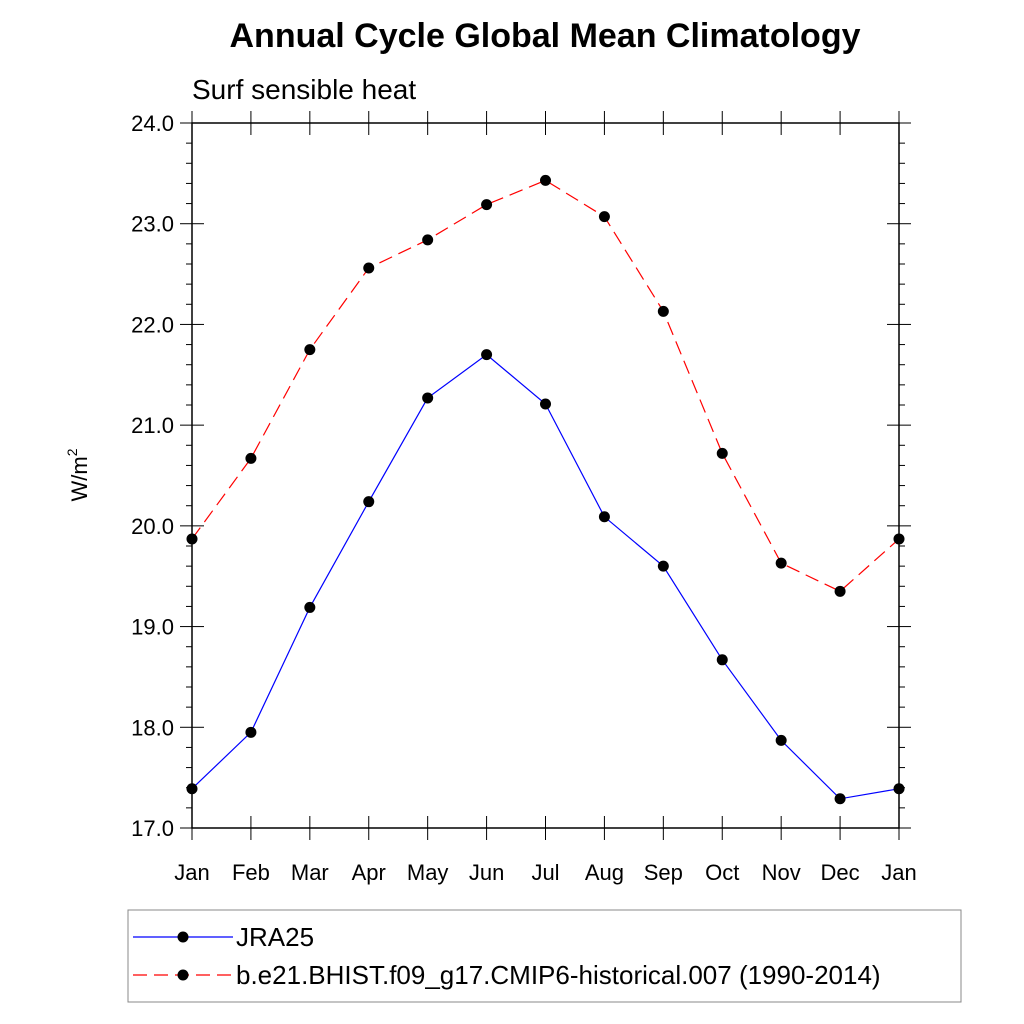 The height and width of the screenshot is (1024, 1024). What do you see at coordinates (152, 224) in the screenshot?
I see `y-tick-label: 23.0` at bounding box center [152, 224].